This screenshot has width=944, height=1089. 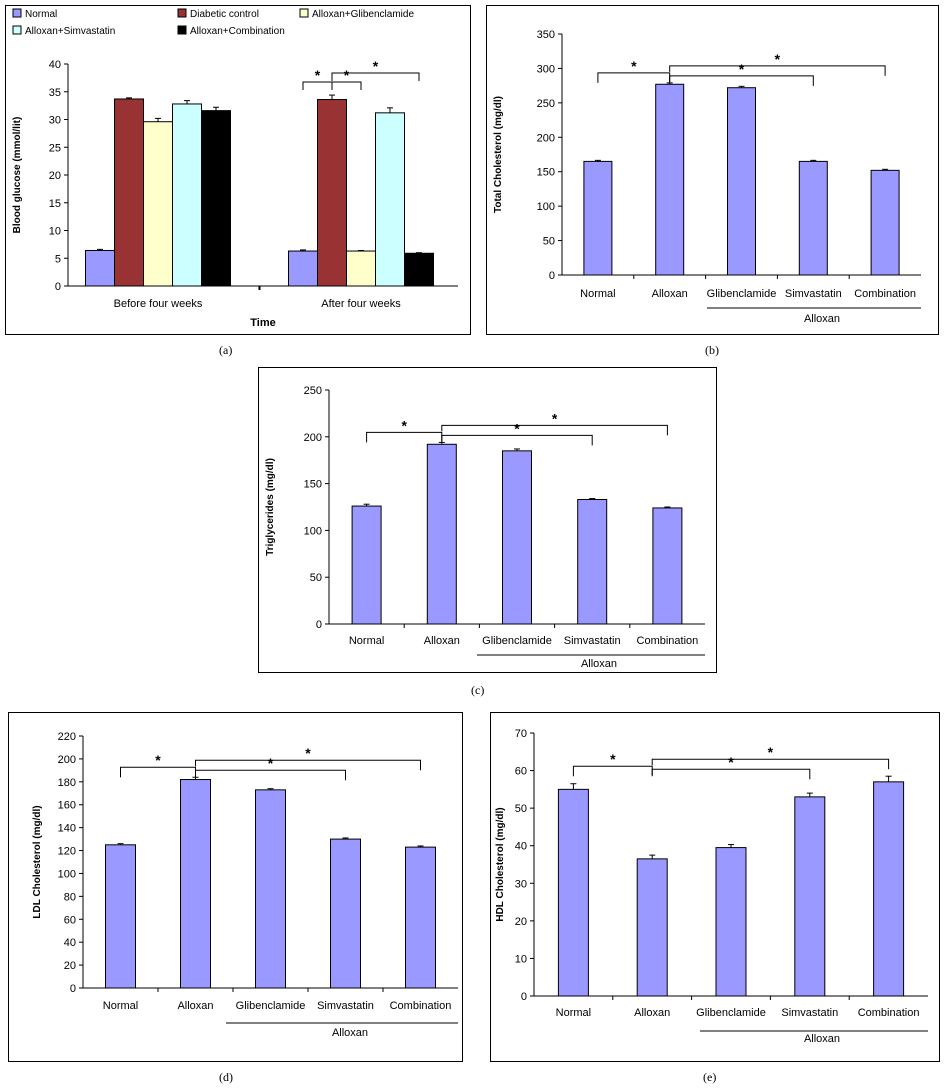 What do you see at coordinates (822, 319) in the screenshot?
I see `panel-b-group-label: Alloxan` at bounding box center [822, 319].